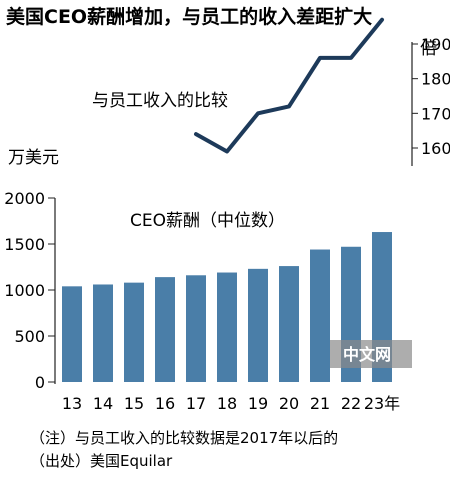 The width and height of the screenshot is (450, 480). Describe the element at coordinates (101, 461) in the screenshot. I see `note-2: （出处）美国Equilar` at that location.